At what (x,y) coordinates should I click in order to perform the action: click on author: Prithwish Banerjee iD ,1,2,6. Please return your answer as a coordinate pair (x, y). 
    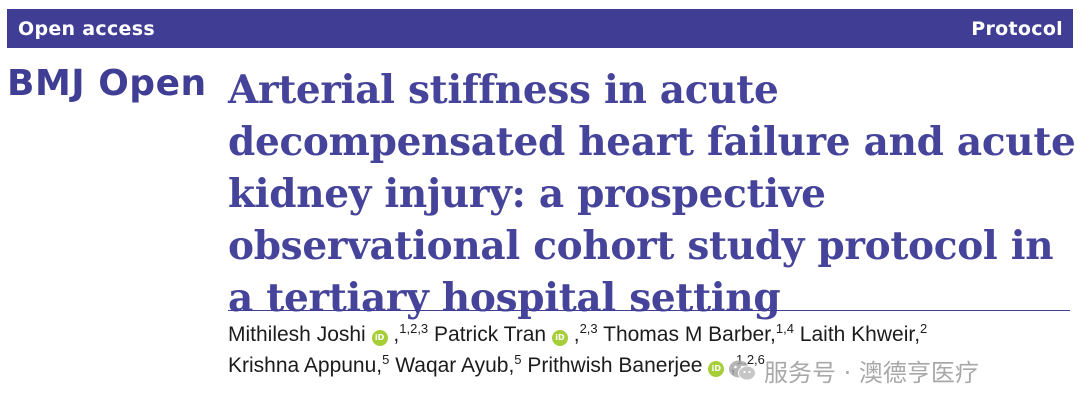
    Looking at the image, I should click on (646, 364).